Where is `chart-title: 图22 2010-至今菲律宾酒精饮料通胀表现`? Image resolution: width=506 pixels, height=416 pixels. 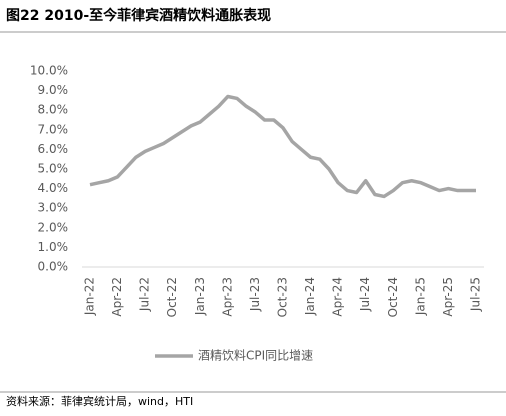
chart-title: 图22 2010-至今菲律宾酒精饮料通胀表现 is located at coordinates (138, 15).